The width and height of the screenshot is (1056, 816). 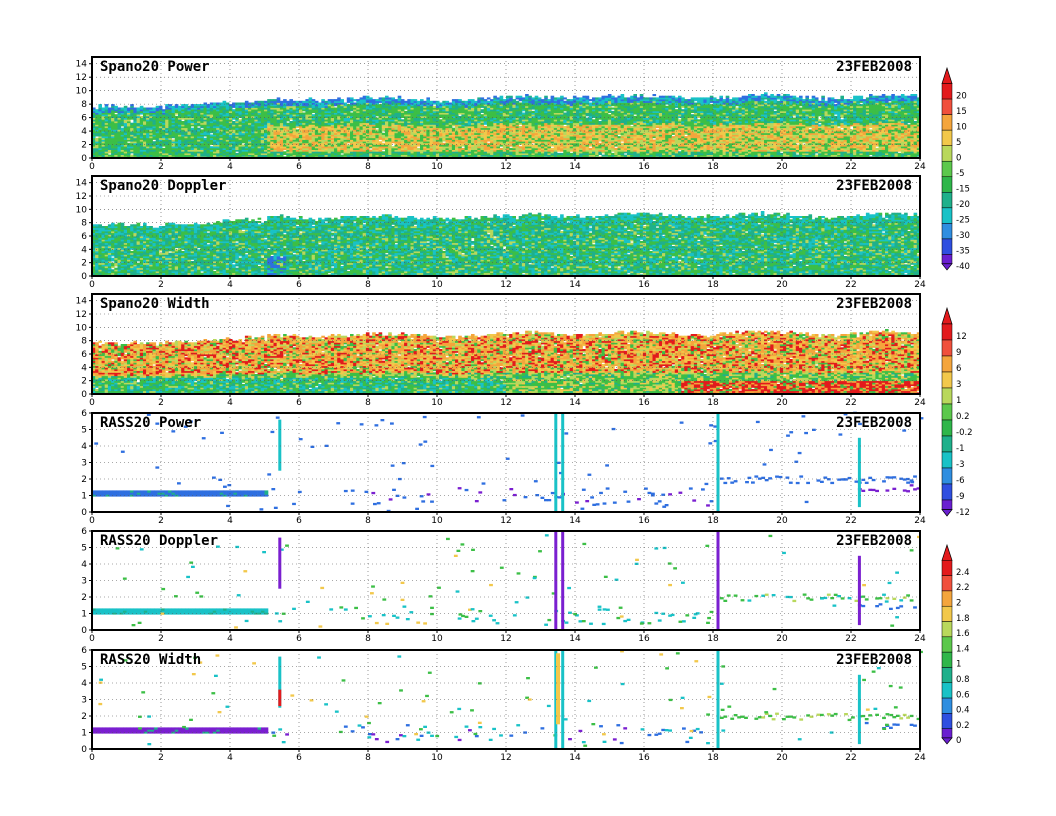 I want to click on colorbar-label: 0, so click(x=958, y=158).